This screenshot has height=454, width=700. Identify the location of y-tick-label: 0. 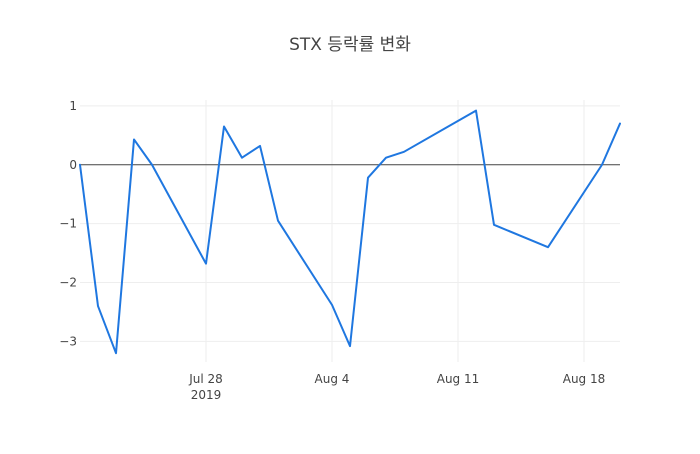
(73, 165).